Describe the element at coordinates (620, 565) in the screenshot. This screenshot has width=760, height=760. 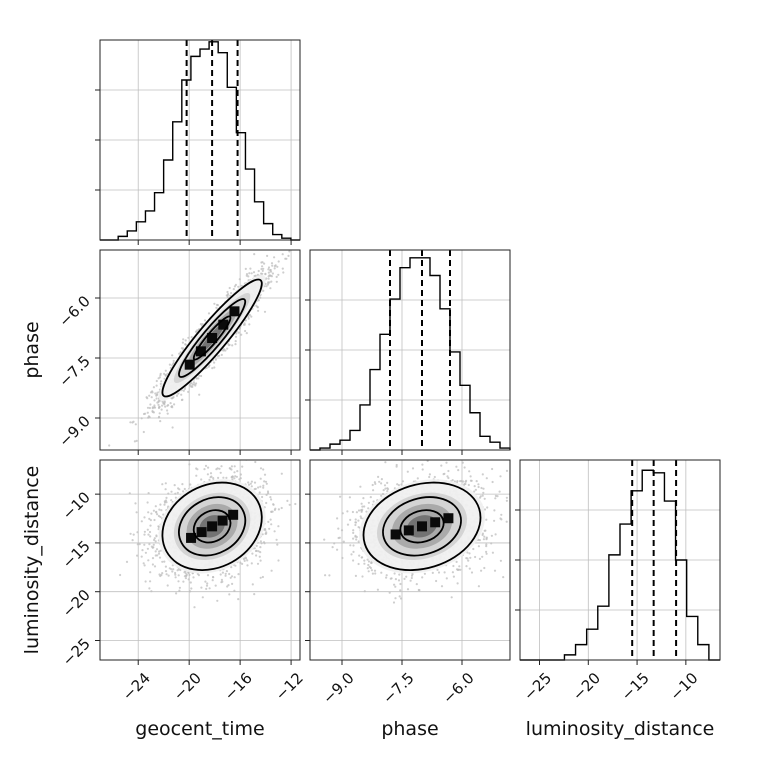
I see `histogram-luminosity_distance` at that location.